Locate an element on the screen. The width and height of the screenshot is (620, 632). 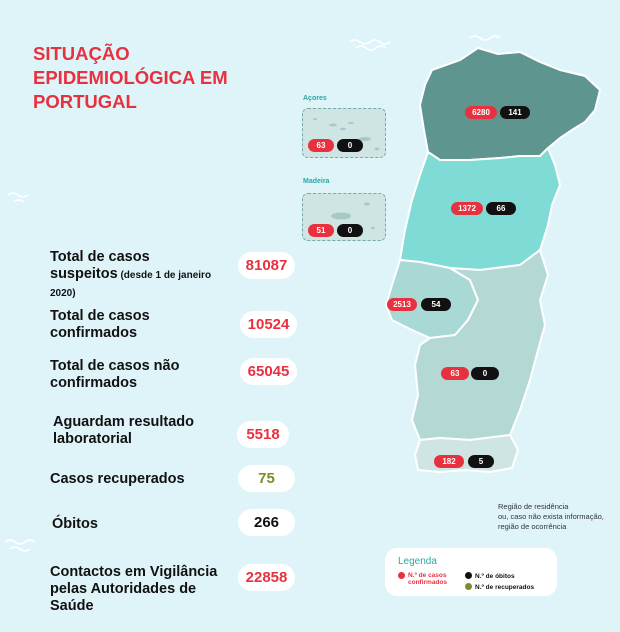
region-lisbon-deaths-badge: 54 is located at coordinates (436, 304).